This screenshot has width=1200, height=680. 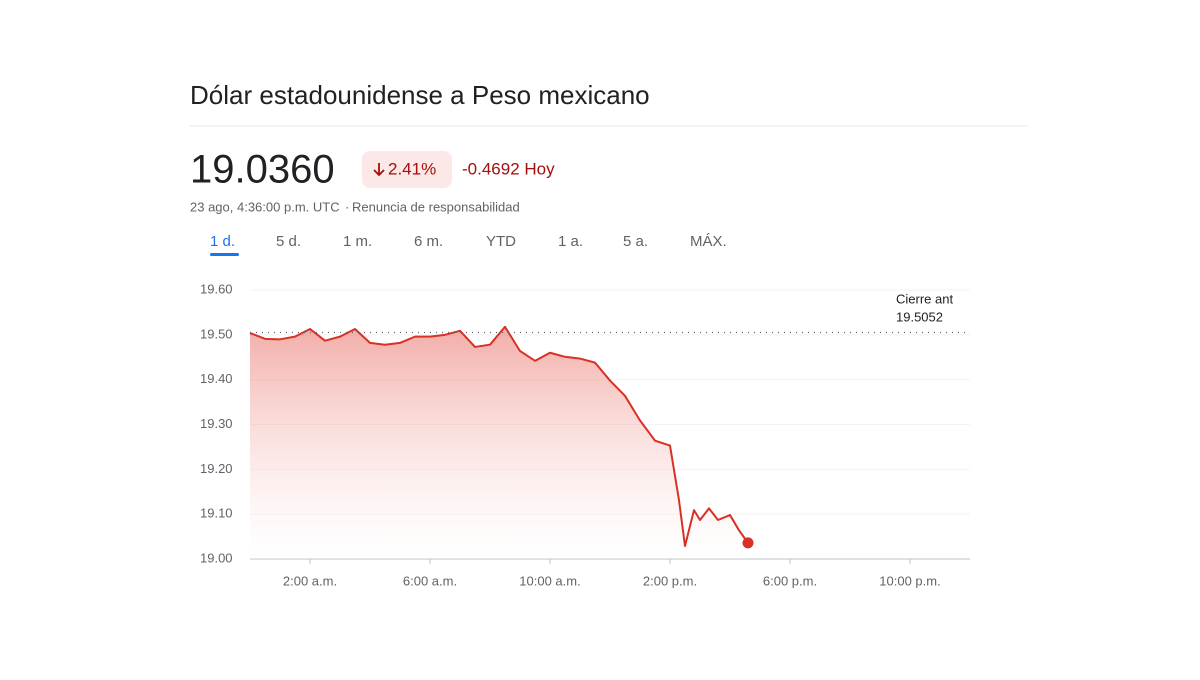 What do you see at coordinates (262, 170) in the screenshot?
I see `price: 19.0360` at bounding box center [262, 170].